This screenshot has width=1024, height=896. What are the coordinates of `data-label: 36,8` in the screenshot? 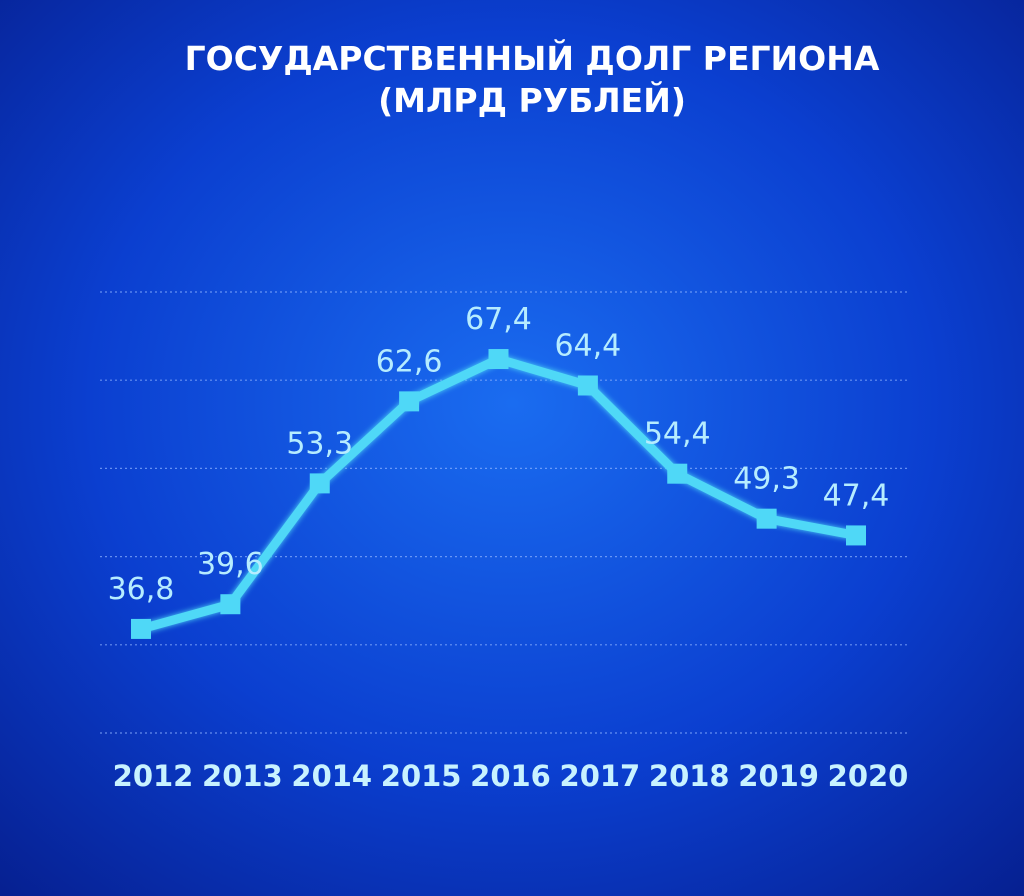 It's located at (141, 589).